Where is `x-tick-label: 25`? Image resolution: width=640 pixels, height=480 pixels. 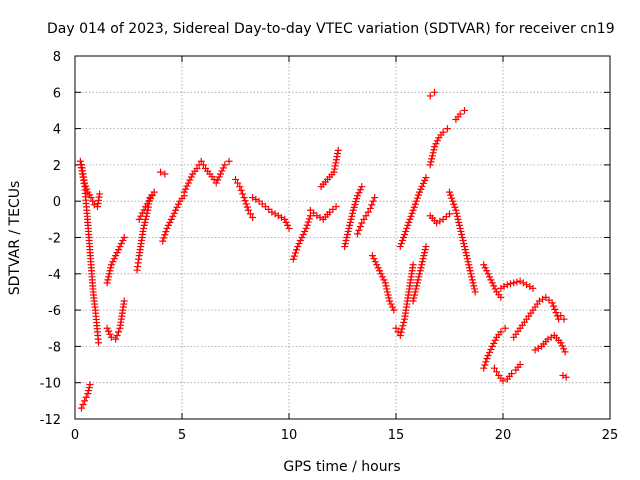
x-tick-label: 25 is located at coordinates (610, 435).